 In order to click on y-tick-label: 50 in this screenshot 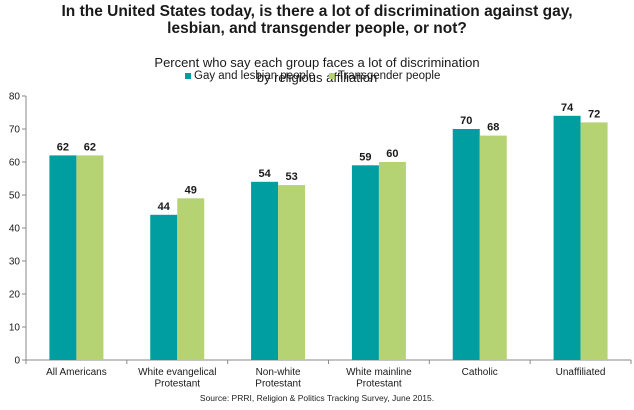, I will do `click(15, 196)`.